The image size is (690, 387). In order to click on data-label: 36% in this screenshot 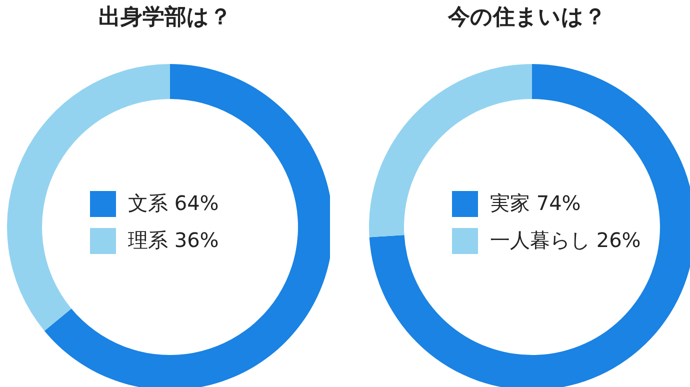, I will do `click(196, 240)`.